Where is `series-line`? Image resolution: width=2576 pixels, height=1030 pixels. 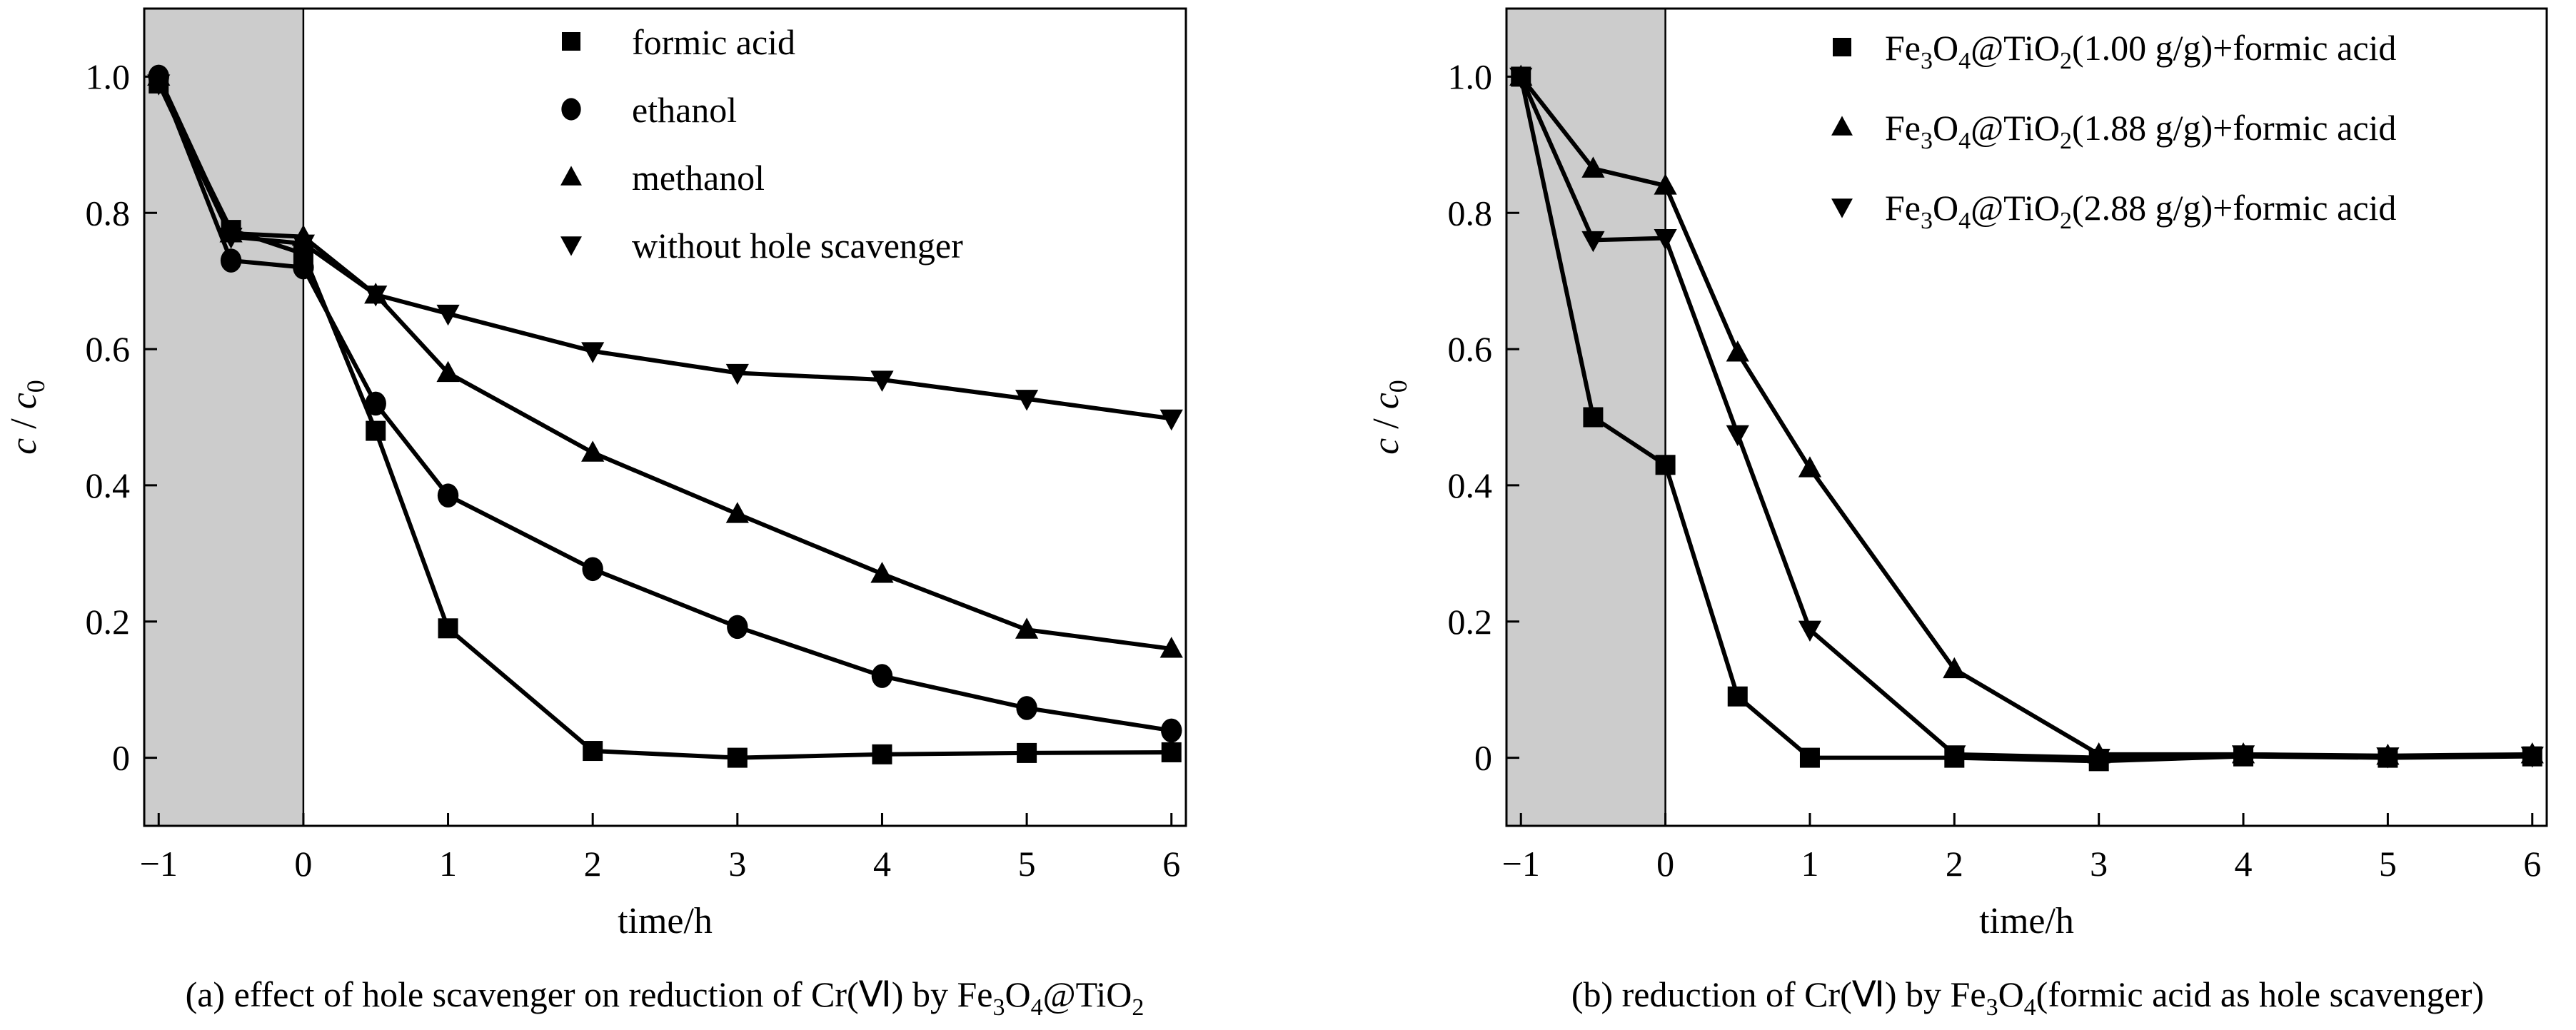 series-line is located at coordinates (664, 251).